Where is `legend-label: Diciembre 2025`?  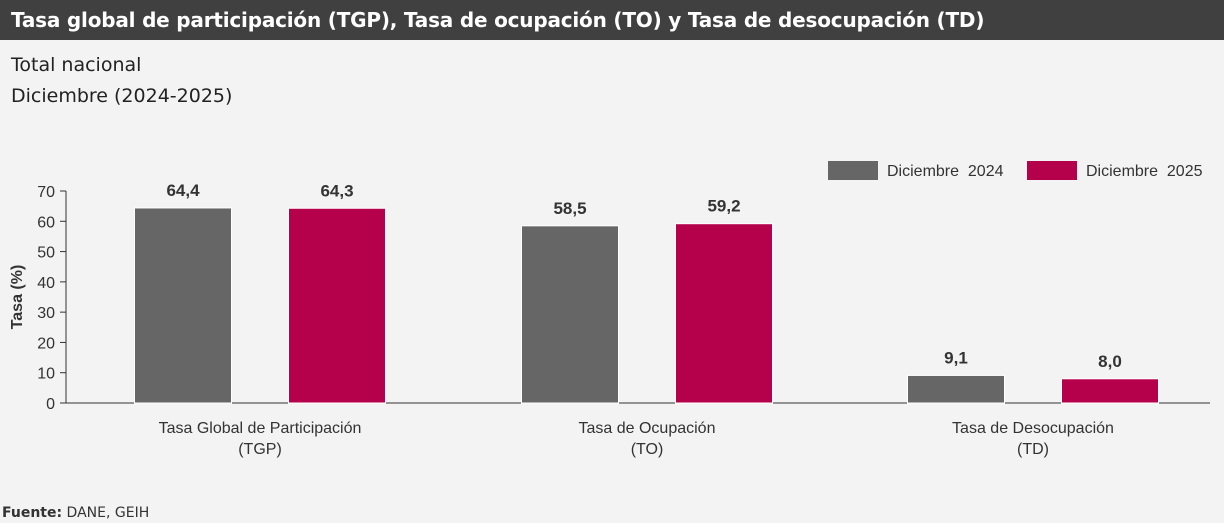
legend-label: Diciembre 2025 is located at coordinates (1144, 171).